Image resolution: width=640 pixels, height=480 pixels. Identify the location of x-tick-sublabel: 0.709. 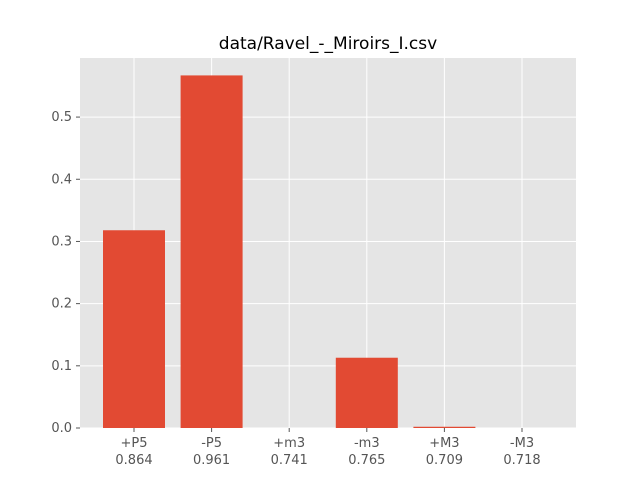
(444, 460).